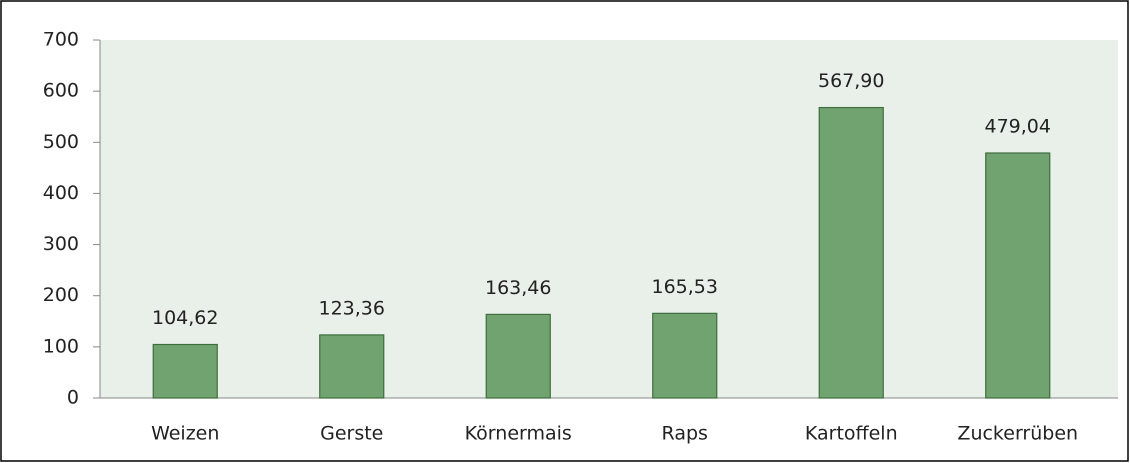  I want to click on y-tick-label: 100, so click(61, 346).